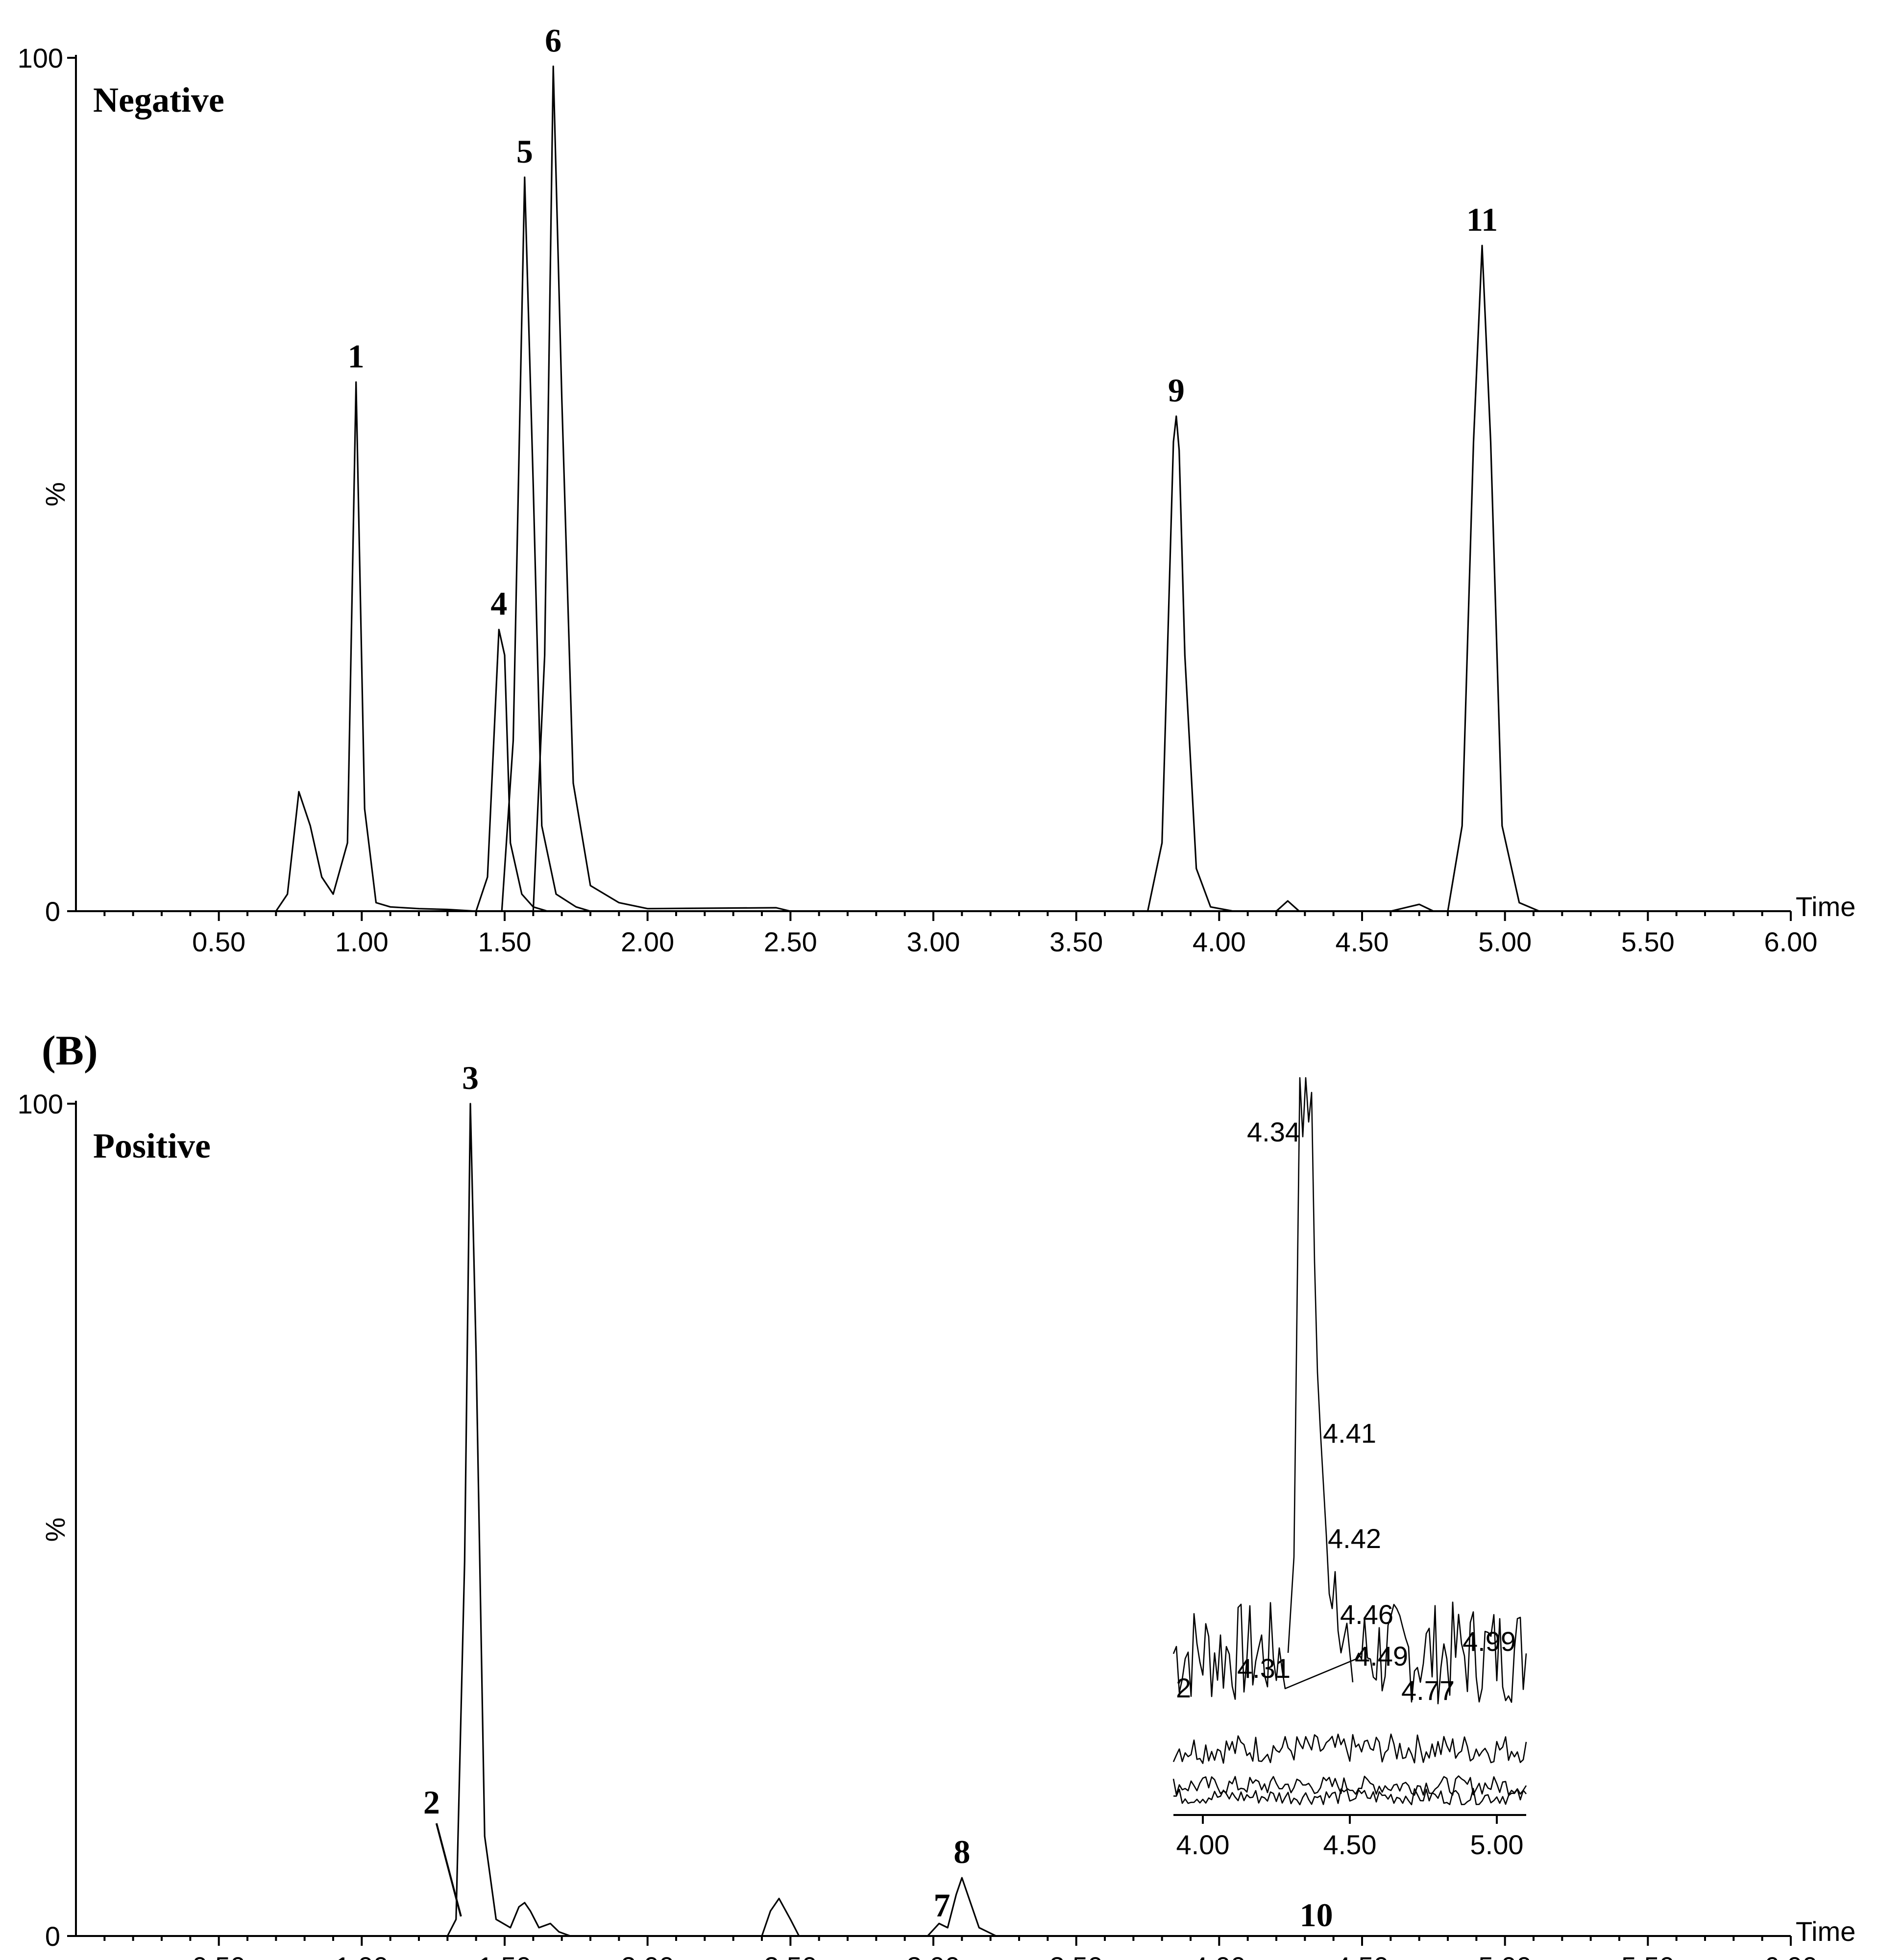  What do you see at coordinates (1274, 1132) in the screenshot?
I see `retention-time-label: 4.34` at bounding box center [1274, 1132].